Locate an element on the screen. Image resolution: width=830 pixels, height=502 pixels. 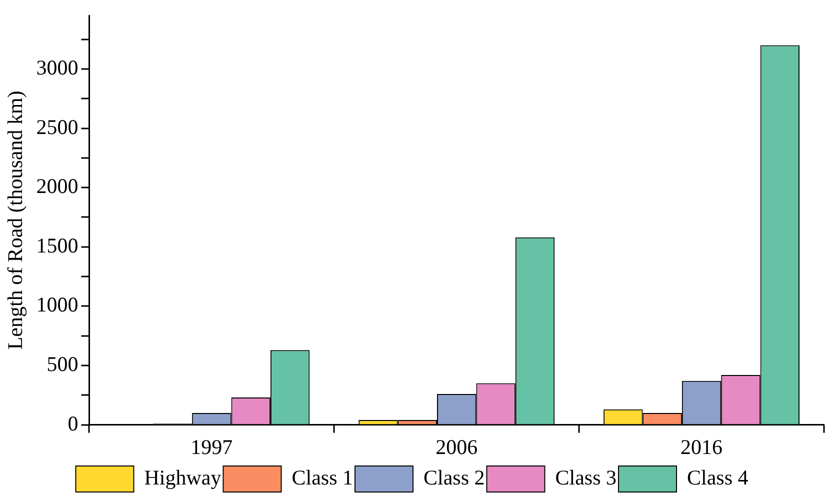
legend-label: Highway is located at coordinates (183, 478).